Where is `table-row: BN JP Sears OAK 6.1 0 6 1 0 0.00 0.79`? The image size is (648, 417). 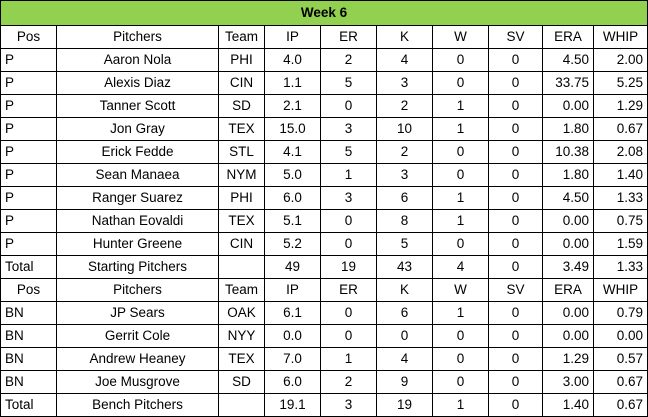
table-row: BN JP Sears OAK 6.1 0 6 1 0 0.00 0.79 is located at coordinates (324, 313).